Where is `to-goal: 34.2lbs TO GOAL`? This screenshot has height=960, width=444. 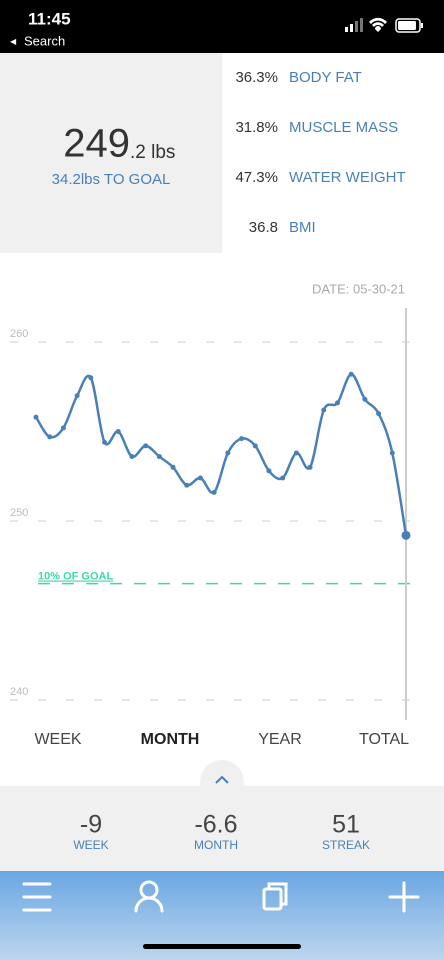 to-goal: 34.2lbs TO GOAL is located at coordinates (111, 179).